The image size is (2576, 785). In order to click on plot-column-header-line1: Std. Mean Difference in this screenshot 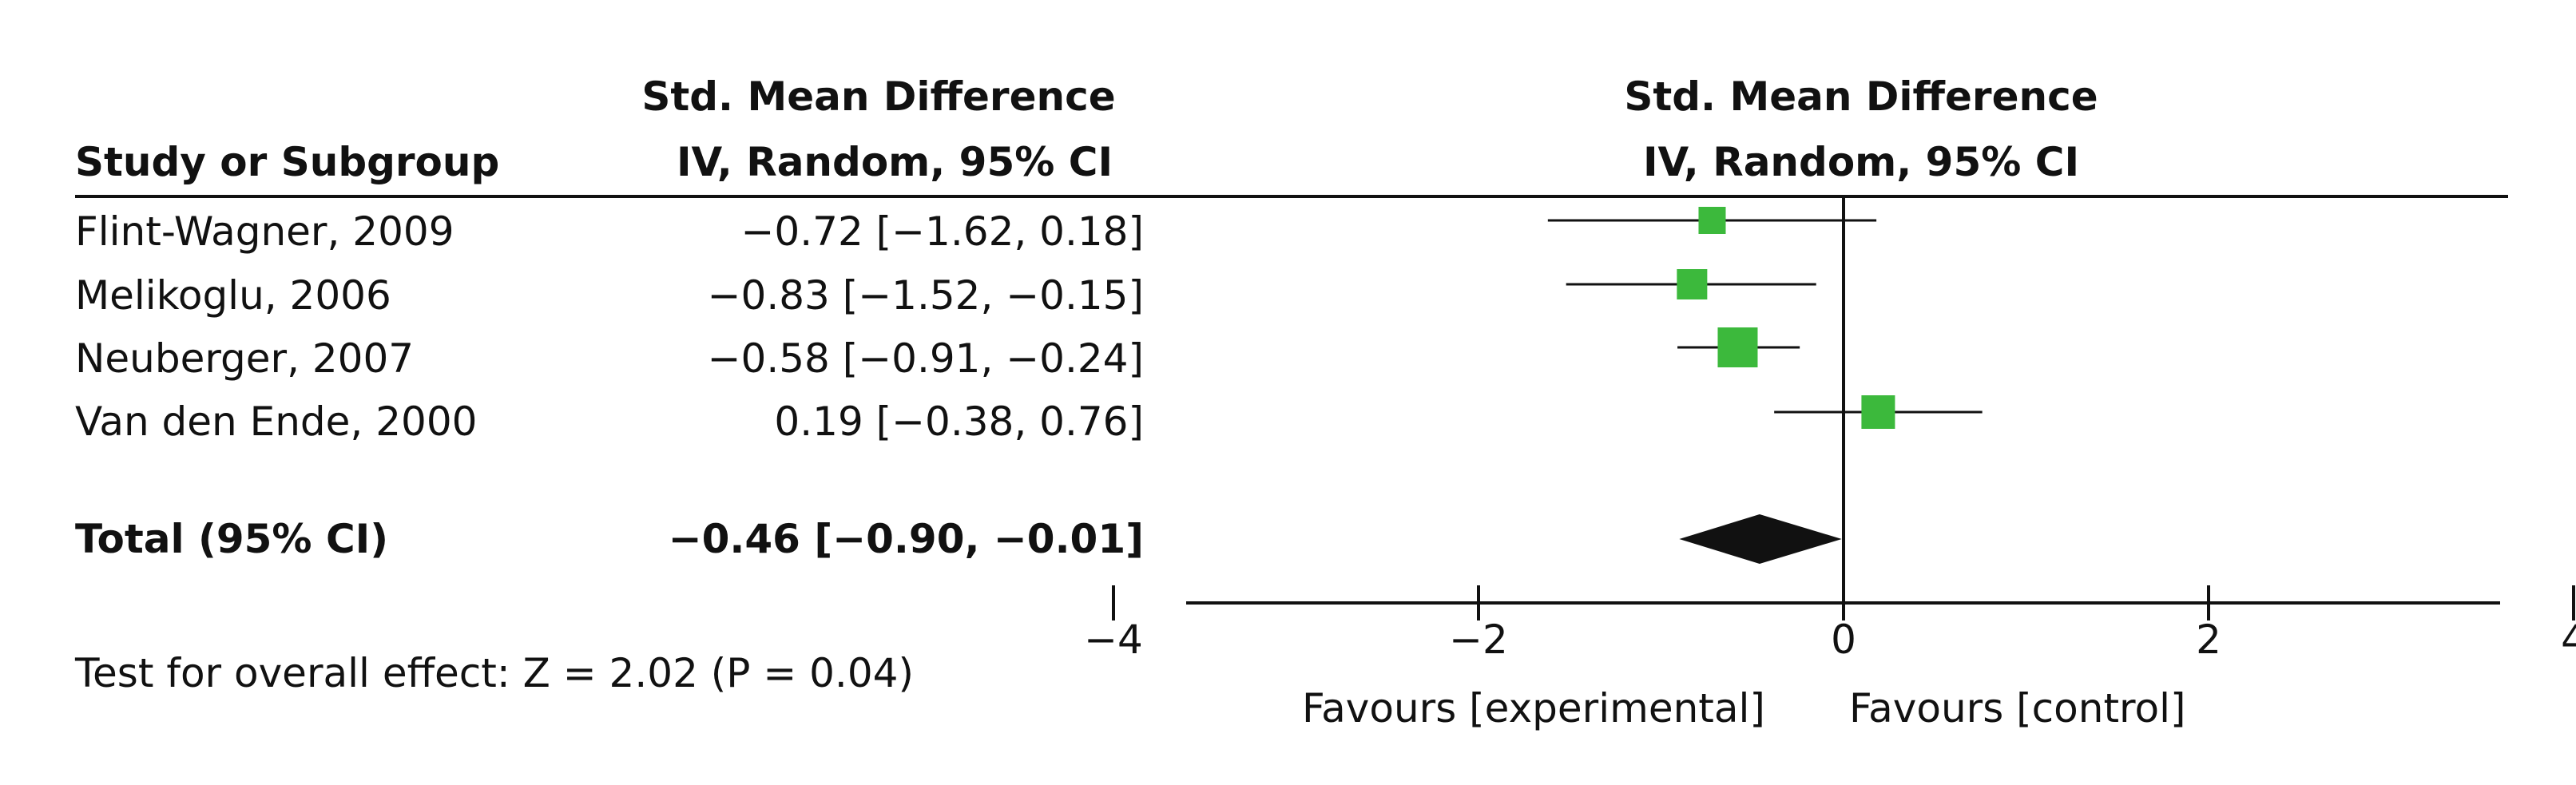, I will do `click(1861, 96)`.